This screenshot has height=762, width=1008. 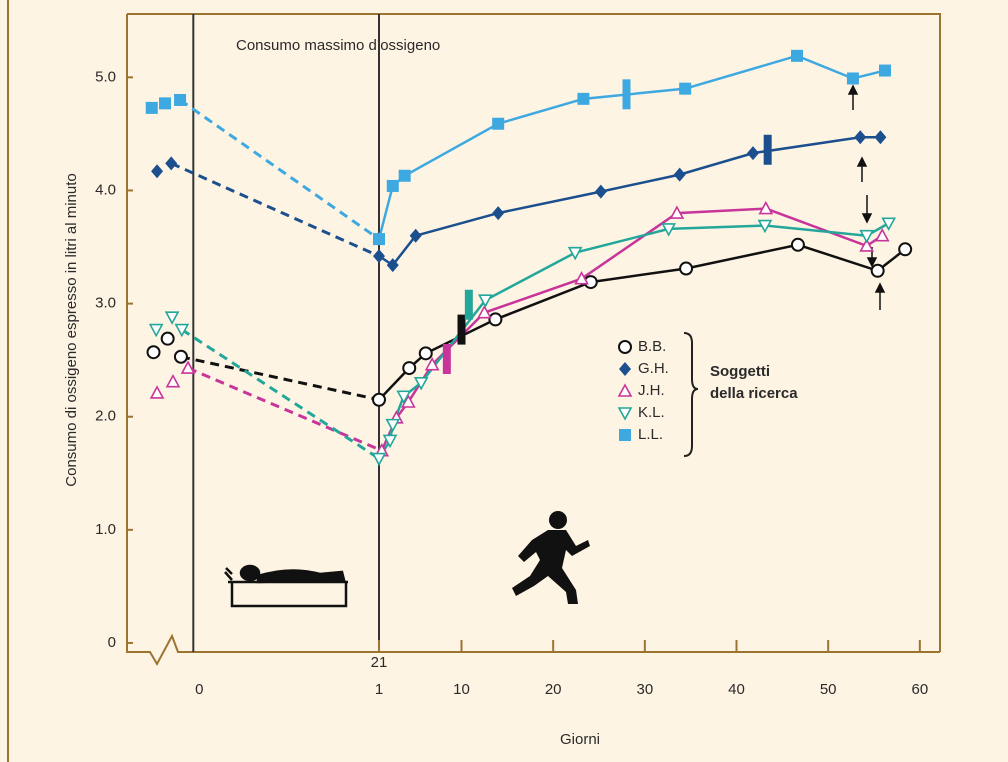 I want to click on bed-icon, so click(x=286, y=586).